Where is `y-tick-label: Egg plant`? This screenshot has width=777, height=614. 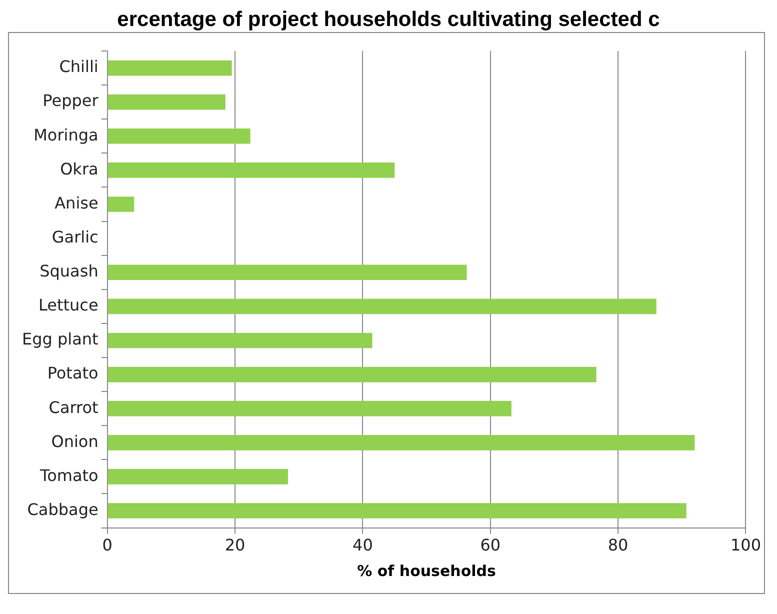 y-tick-label: Egg plant is located at coordinates (60, 339).